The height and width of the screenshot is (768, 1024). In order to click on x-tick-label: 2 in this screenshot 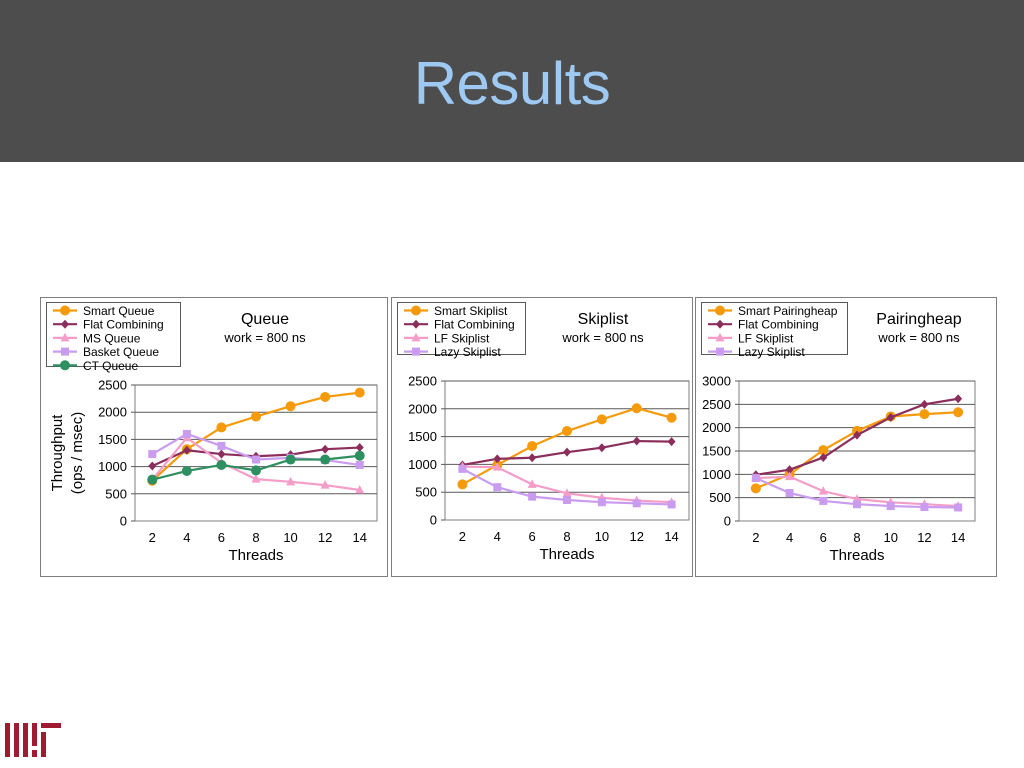, I will do `click(755, 537)`.